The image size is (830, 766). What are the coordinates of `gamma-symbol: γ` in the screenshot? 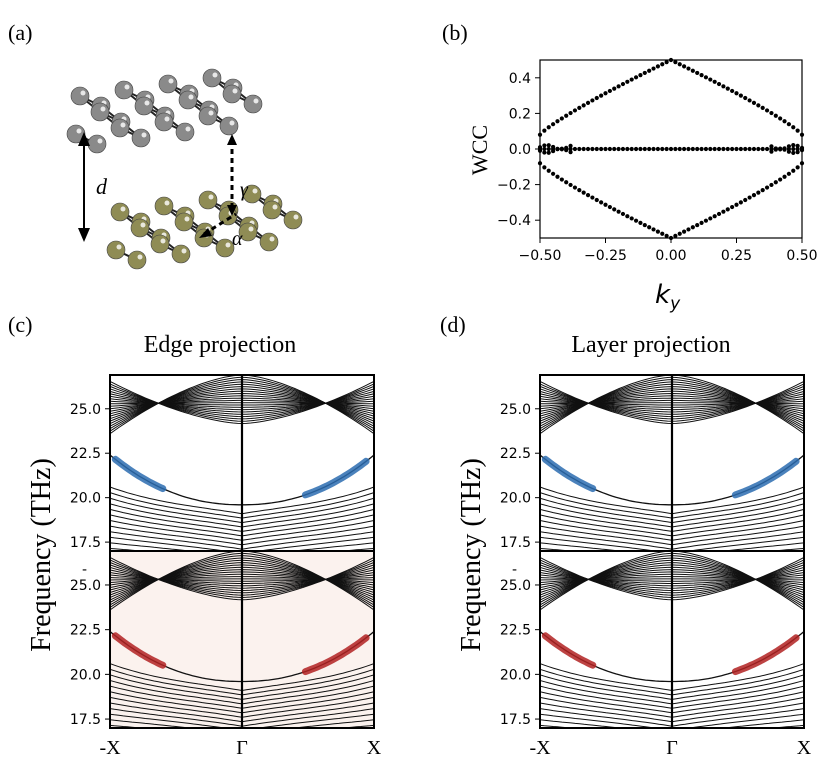 It's located at (244, 190).